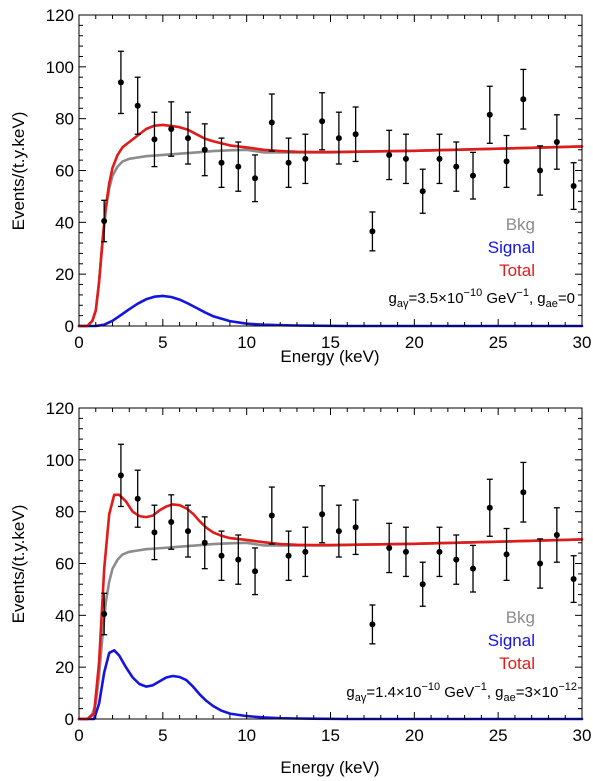 The image size is (593, 781). Describe the element at coordinates (522, 293) in the screenshot. I see `annotation-part: −1` at that location.